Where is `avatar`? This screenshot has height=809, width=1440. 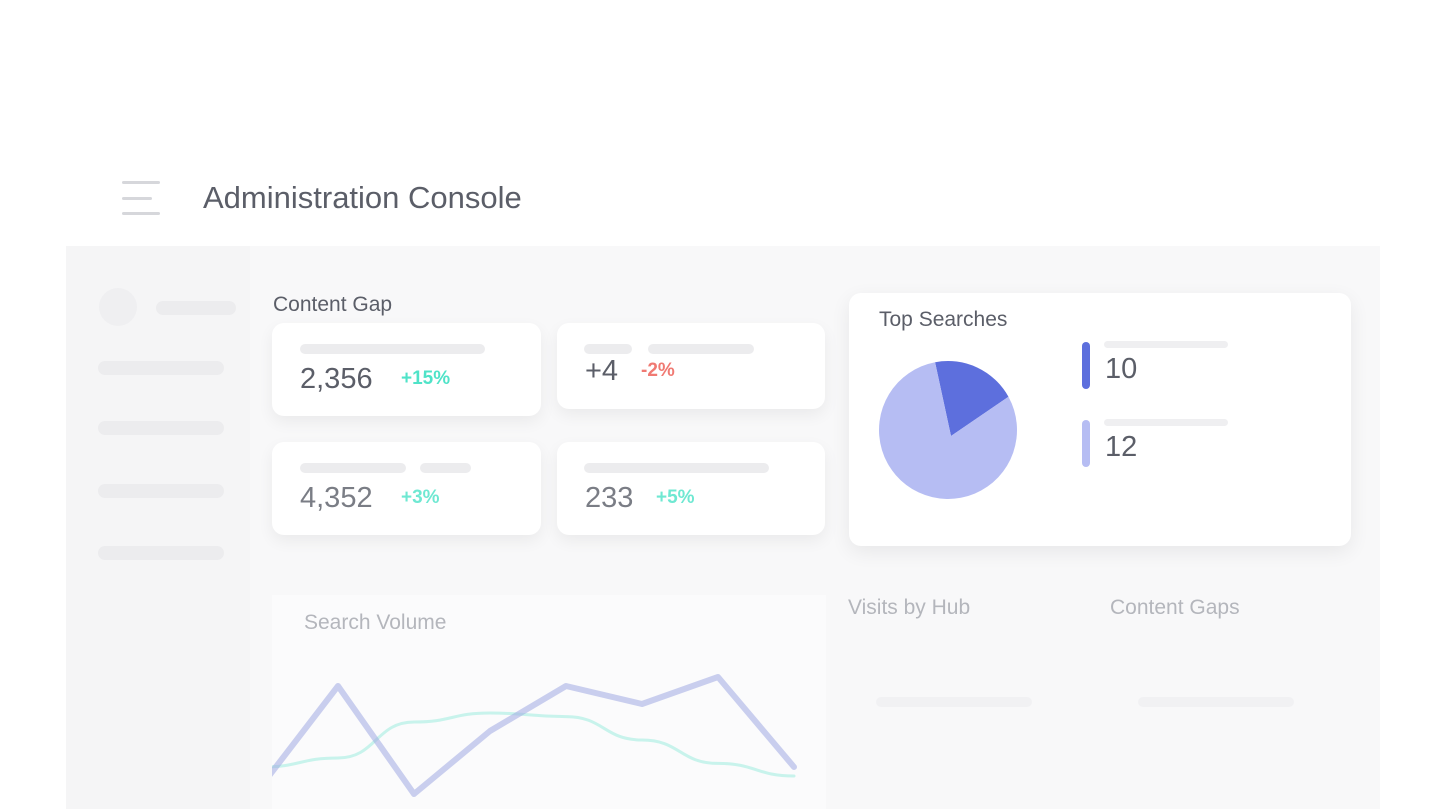
avatar is located at coordinates (118, 307).